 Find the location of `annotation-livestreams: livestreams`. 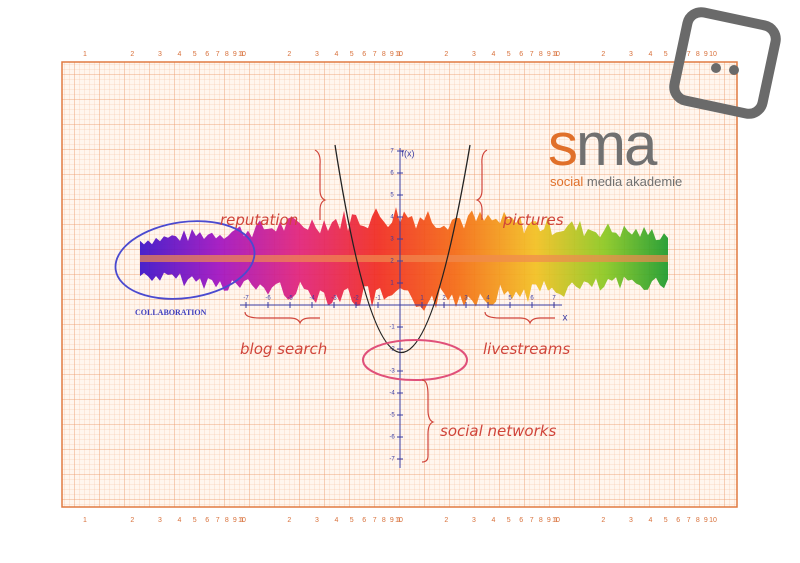

annotation-livestreams: livestreams is located at coordinates (526, 349).